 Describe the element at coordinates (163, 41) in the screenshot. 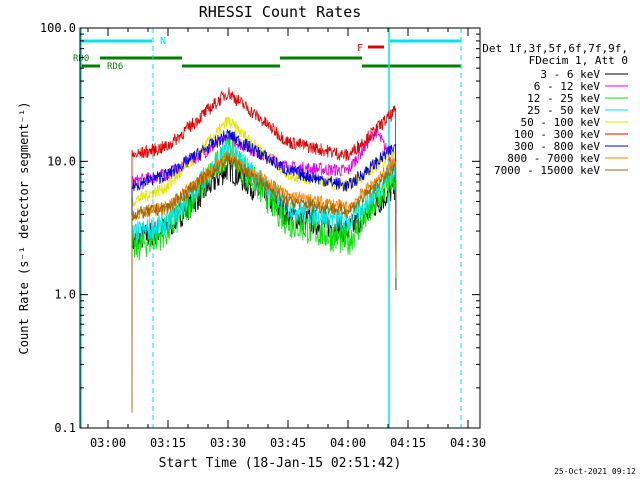

I see `night-flag-label: N` at that location.